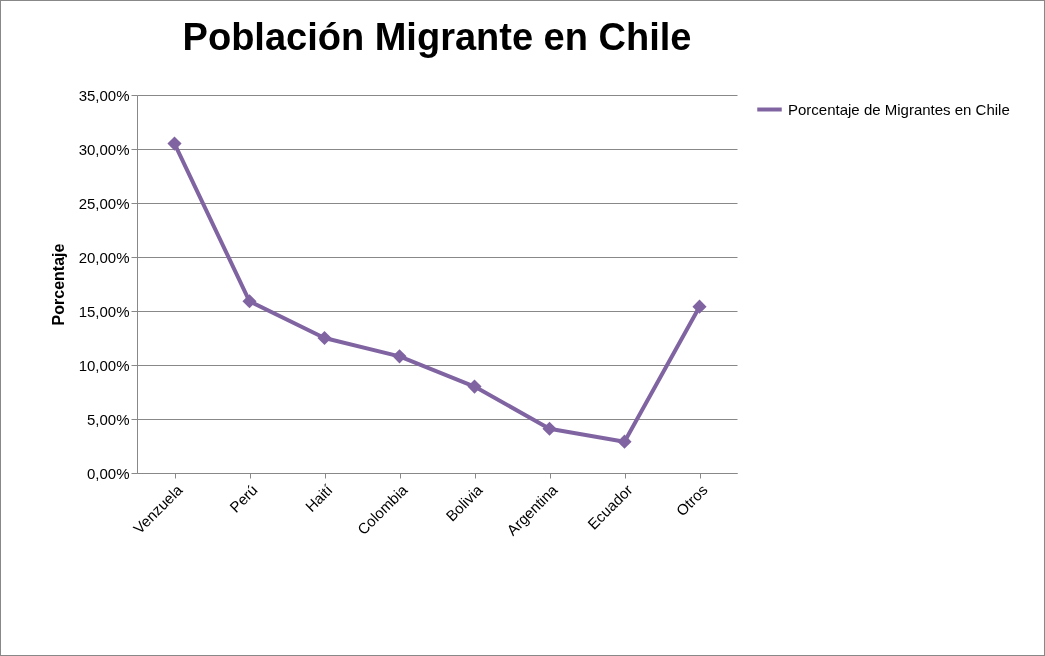 The image size is (1045, 656). What do you see at coordinates (104, 203) in the screenshot?
I see `y-tick-label: 25,00%` at bounding box center [104, 203].